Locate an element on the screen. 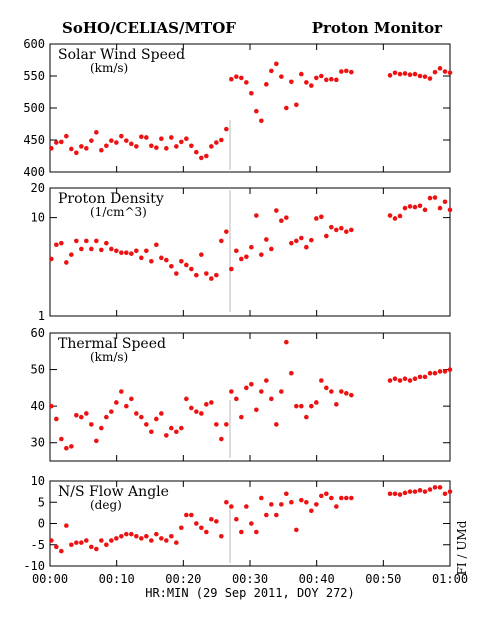  x-tick-label: 01:00 is located at coordinates (450, 579).